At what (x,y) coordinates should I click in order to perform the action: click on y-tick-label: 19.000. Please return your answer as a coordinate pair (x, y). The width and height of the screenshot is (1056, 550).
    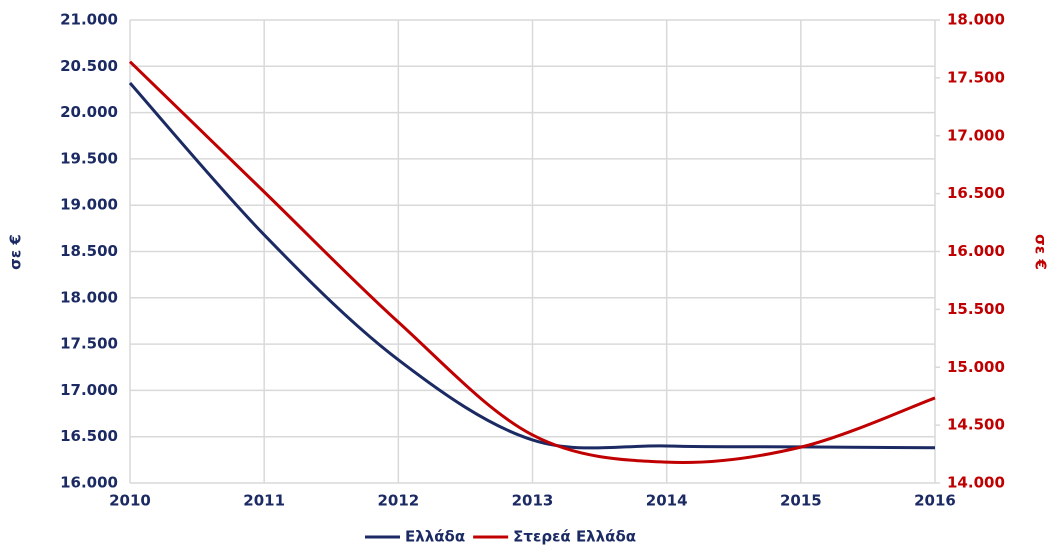
    Looking at the image, I should click on (89, 205).